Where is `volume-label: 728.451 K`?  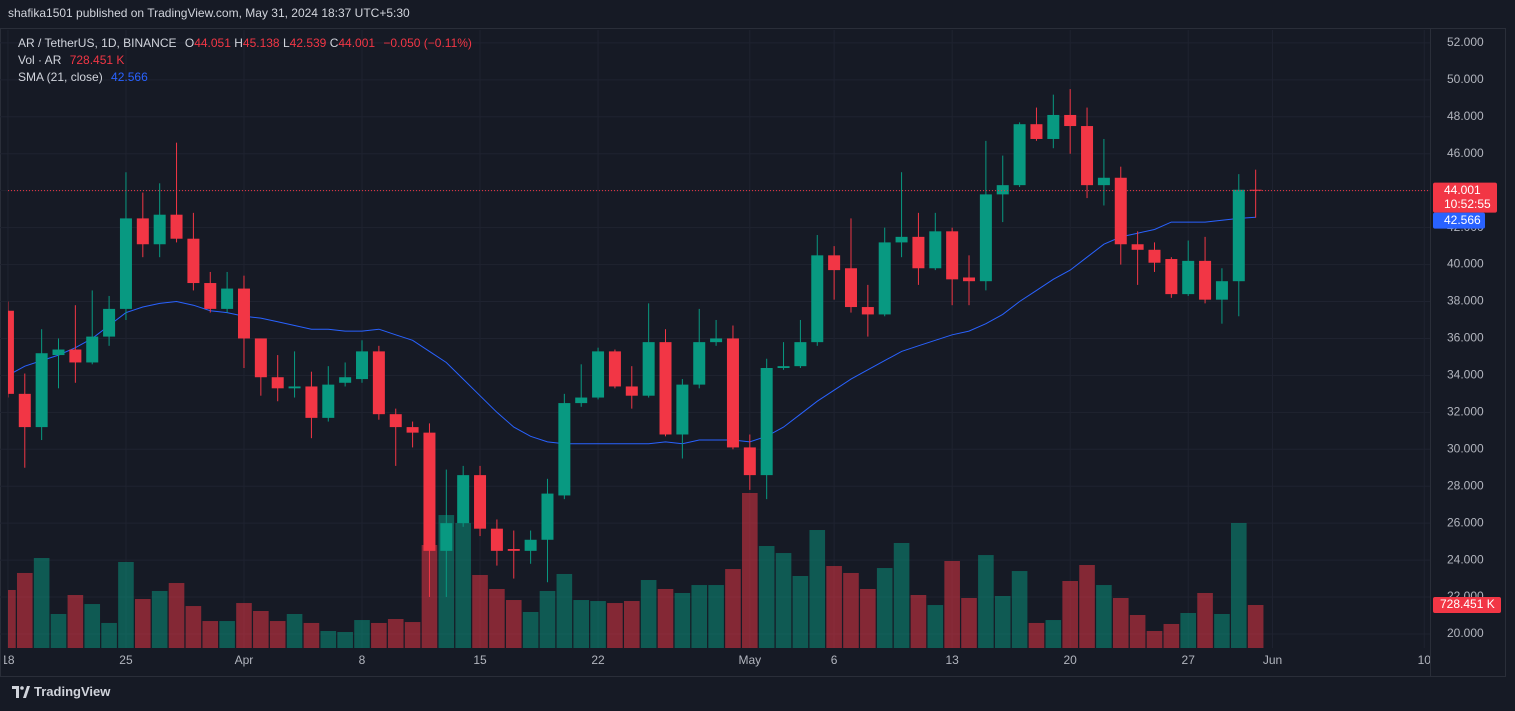 volume-label: 728.451 K is located at coordinates (1467, 604).